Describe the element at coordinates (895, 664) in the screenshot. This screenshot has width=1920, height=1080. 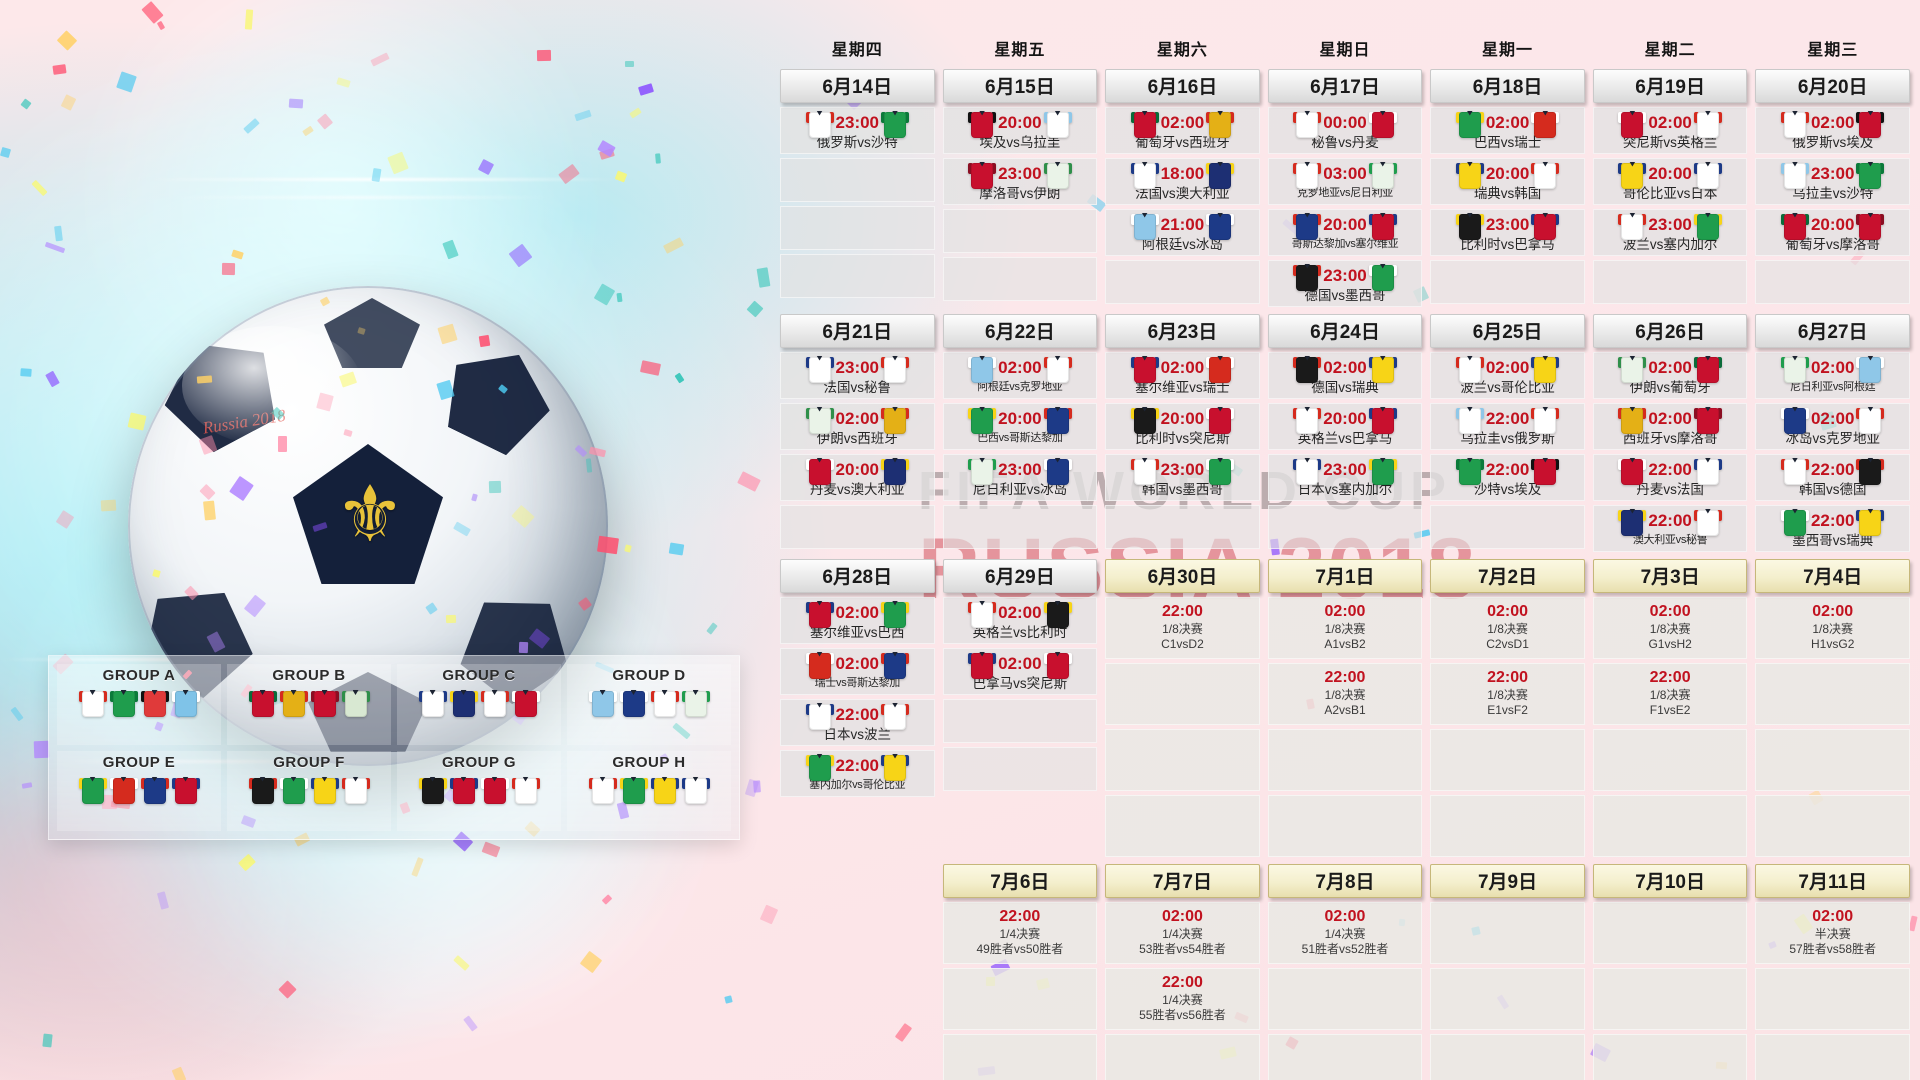
I see `away-team-shirt-icon` at that location.